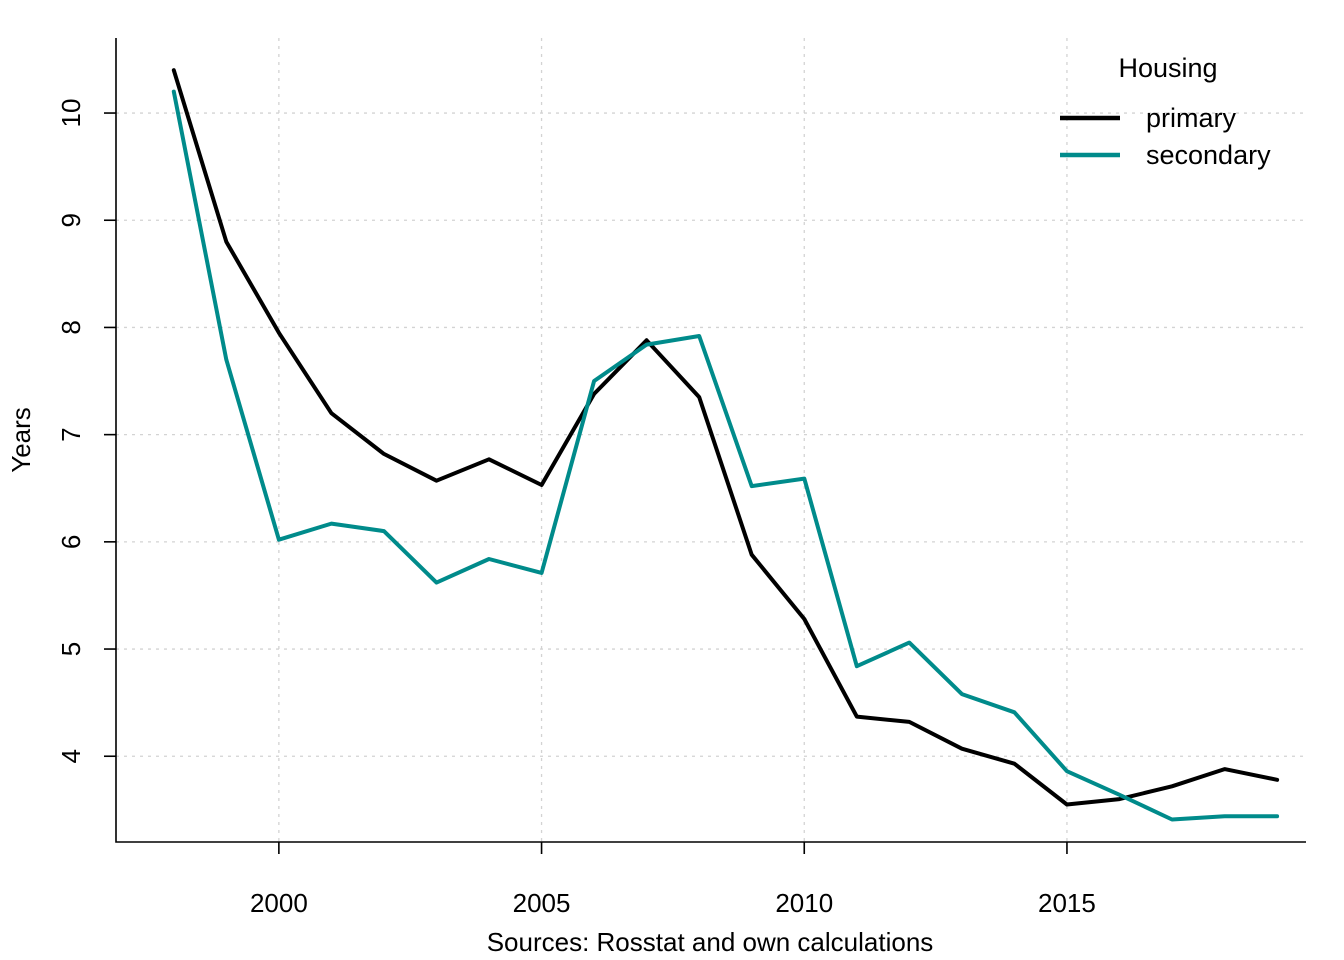 Image resolution: width=1344 pixels, height=960 pixels. I want to click on x-tick-label: 2010, so click(804, 903).